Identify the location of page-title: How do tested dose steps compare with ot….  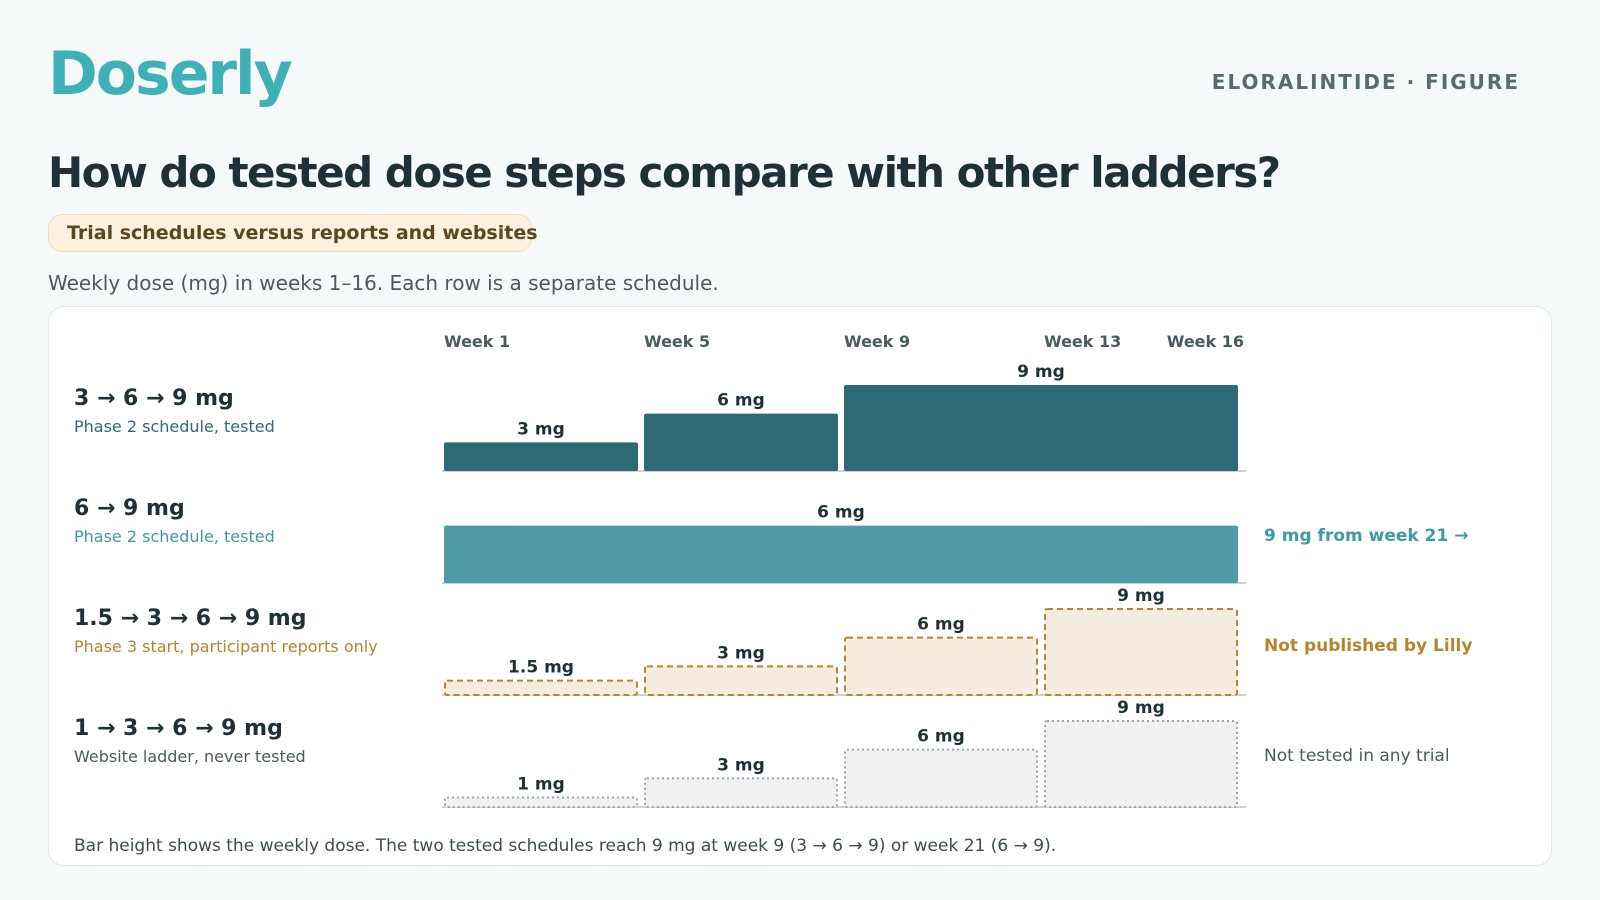
(664, 172).